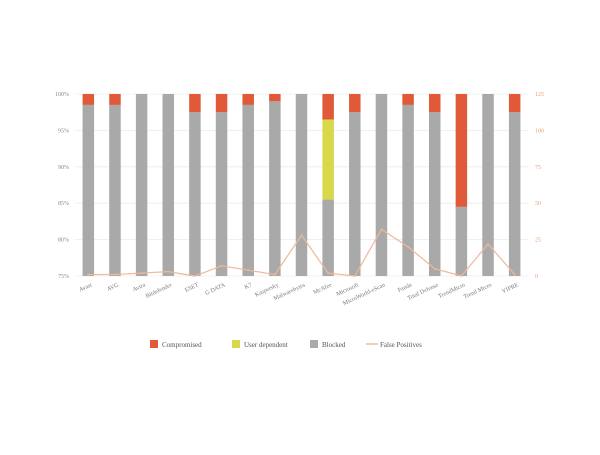 This screenshot has height=455, width=600. I want to click on y-right-tick-label: 100, so click(539, 131).